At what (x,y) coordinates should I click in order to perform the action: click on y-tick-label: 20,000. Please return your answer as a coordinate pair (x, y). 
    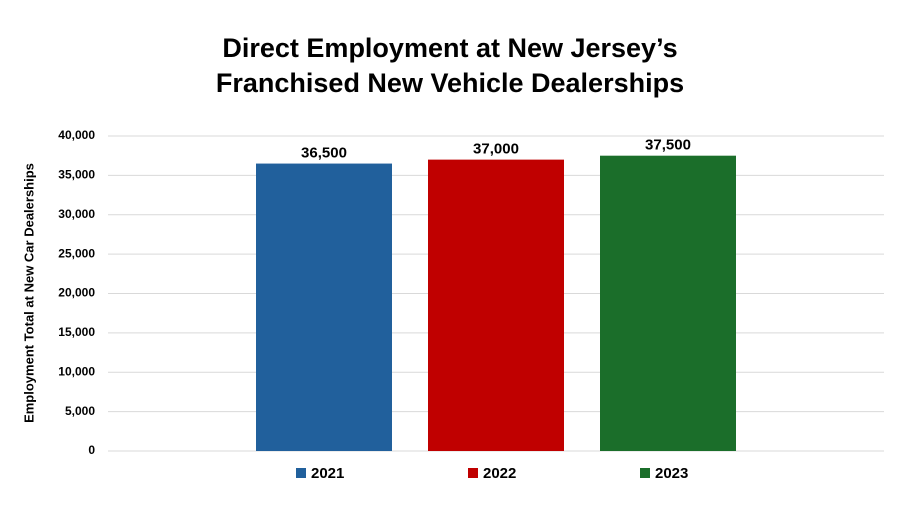
    Looking at the image, I should click on (76, 293).